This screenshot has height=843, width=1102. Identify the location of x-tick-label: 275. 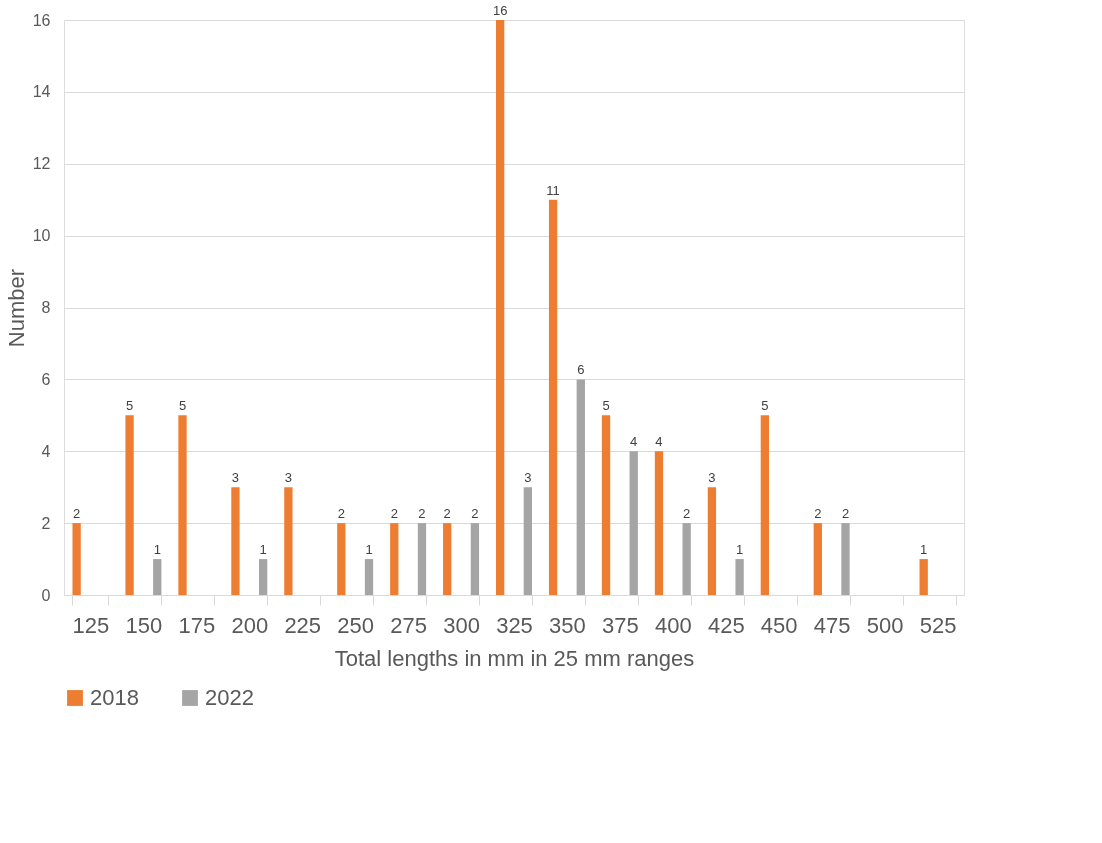
(408, 625).